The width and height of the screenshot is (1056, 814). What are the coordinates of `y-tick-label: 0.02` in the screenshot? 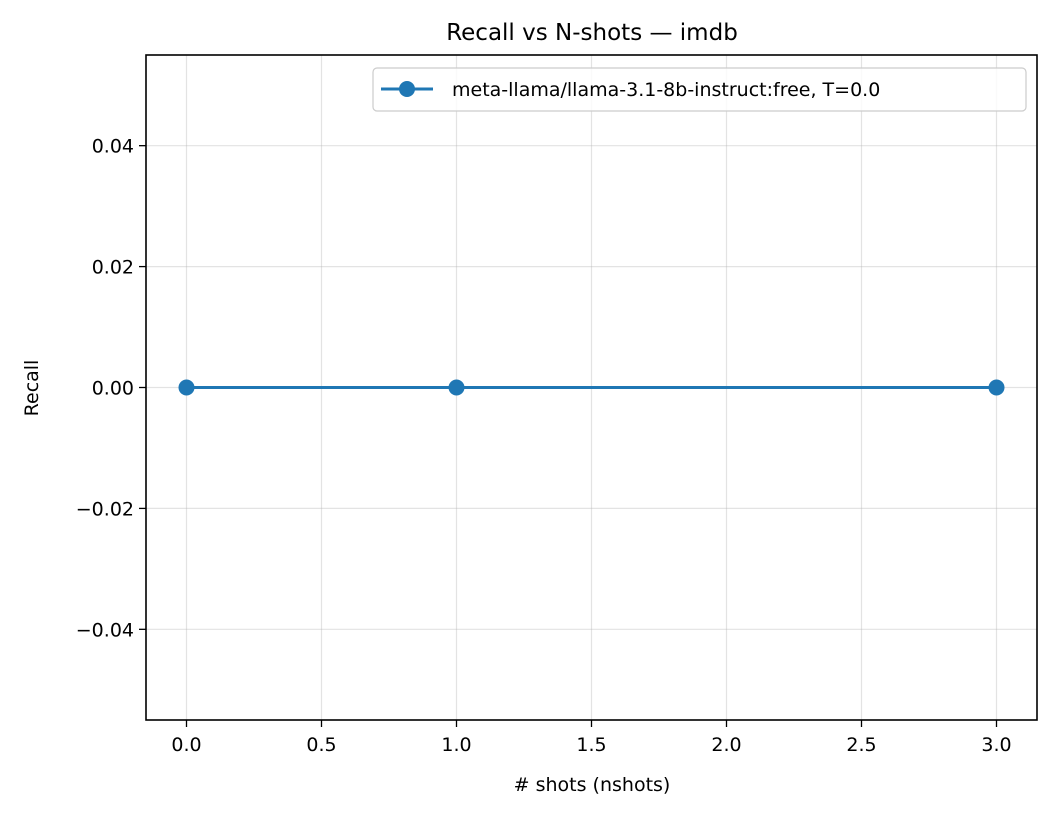 It's located at (113, 268).